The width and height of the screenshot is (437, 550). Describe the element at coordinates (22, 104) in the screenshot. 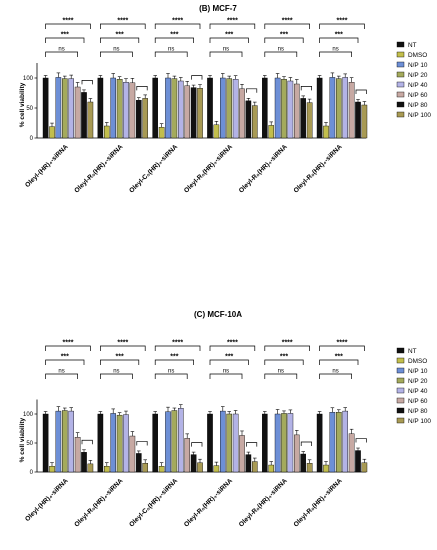

I see `y-axis-label: % cell viability` at that location.